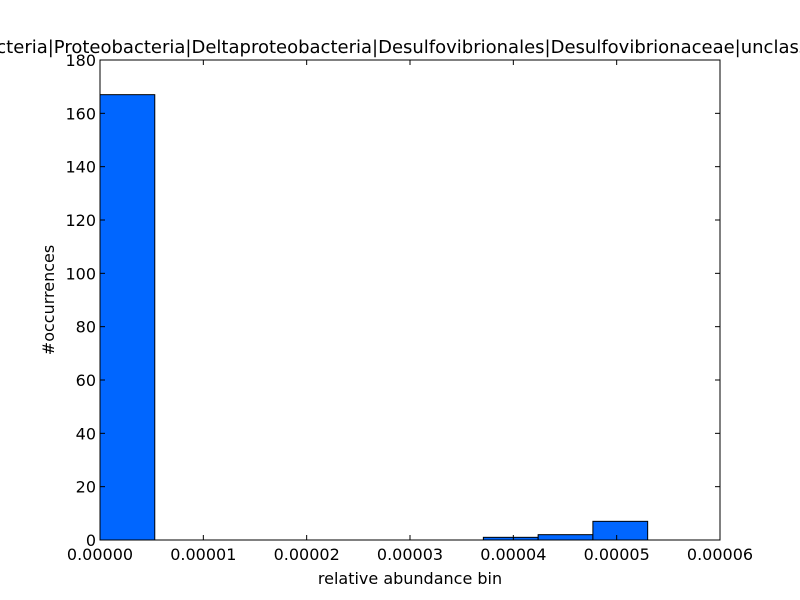 Image resolution: width=800 pixels, height=600 pixels. I want to click on y-tick-label: 20, so click(86, 487).